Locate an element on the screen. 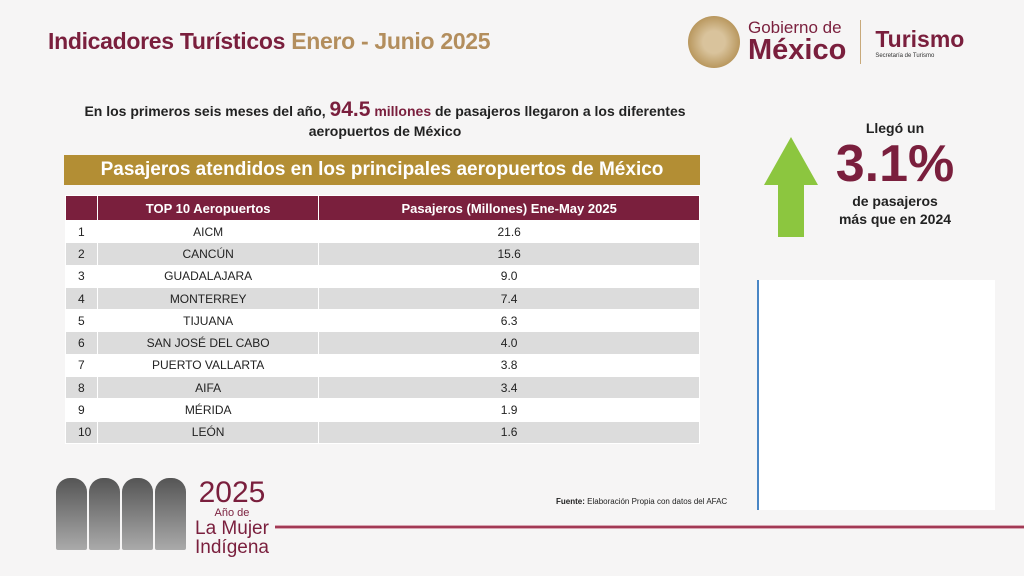  rank-cell: 1 is located at coordinates (81, 231).